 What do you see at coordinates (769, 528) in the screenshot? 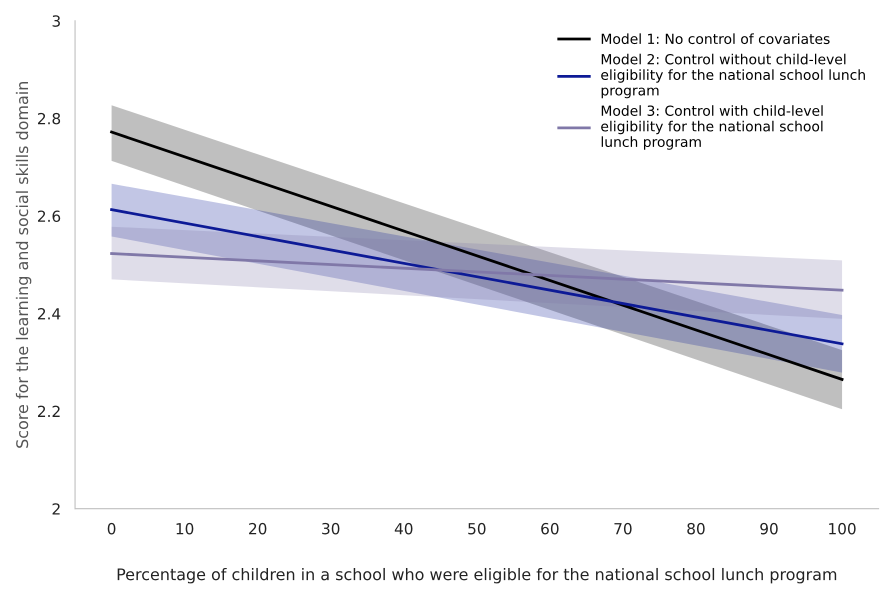
I see `x-tick-label: 90` at bounding box center [769, 528].